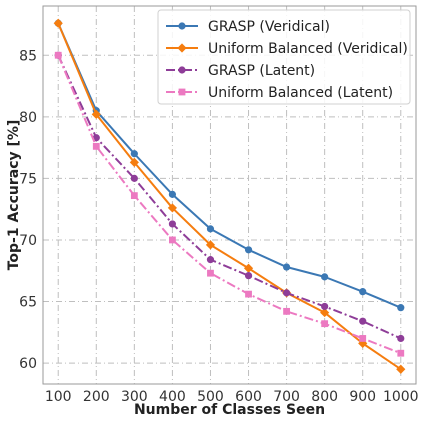  I want to click on legend-frame, so click(284, 57).